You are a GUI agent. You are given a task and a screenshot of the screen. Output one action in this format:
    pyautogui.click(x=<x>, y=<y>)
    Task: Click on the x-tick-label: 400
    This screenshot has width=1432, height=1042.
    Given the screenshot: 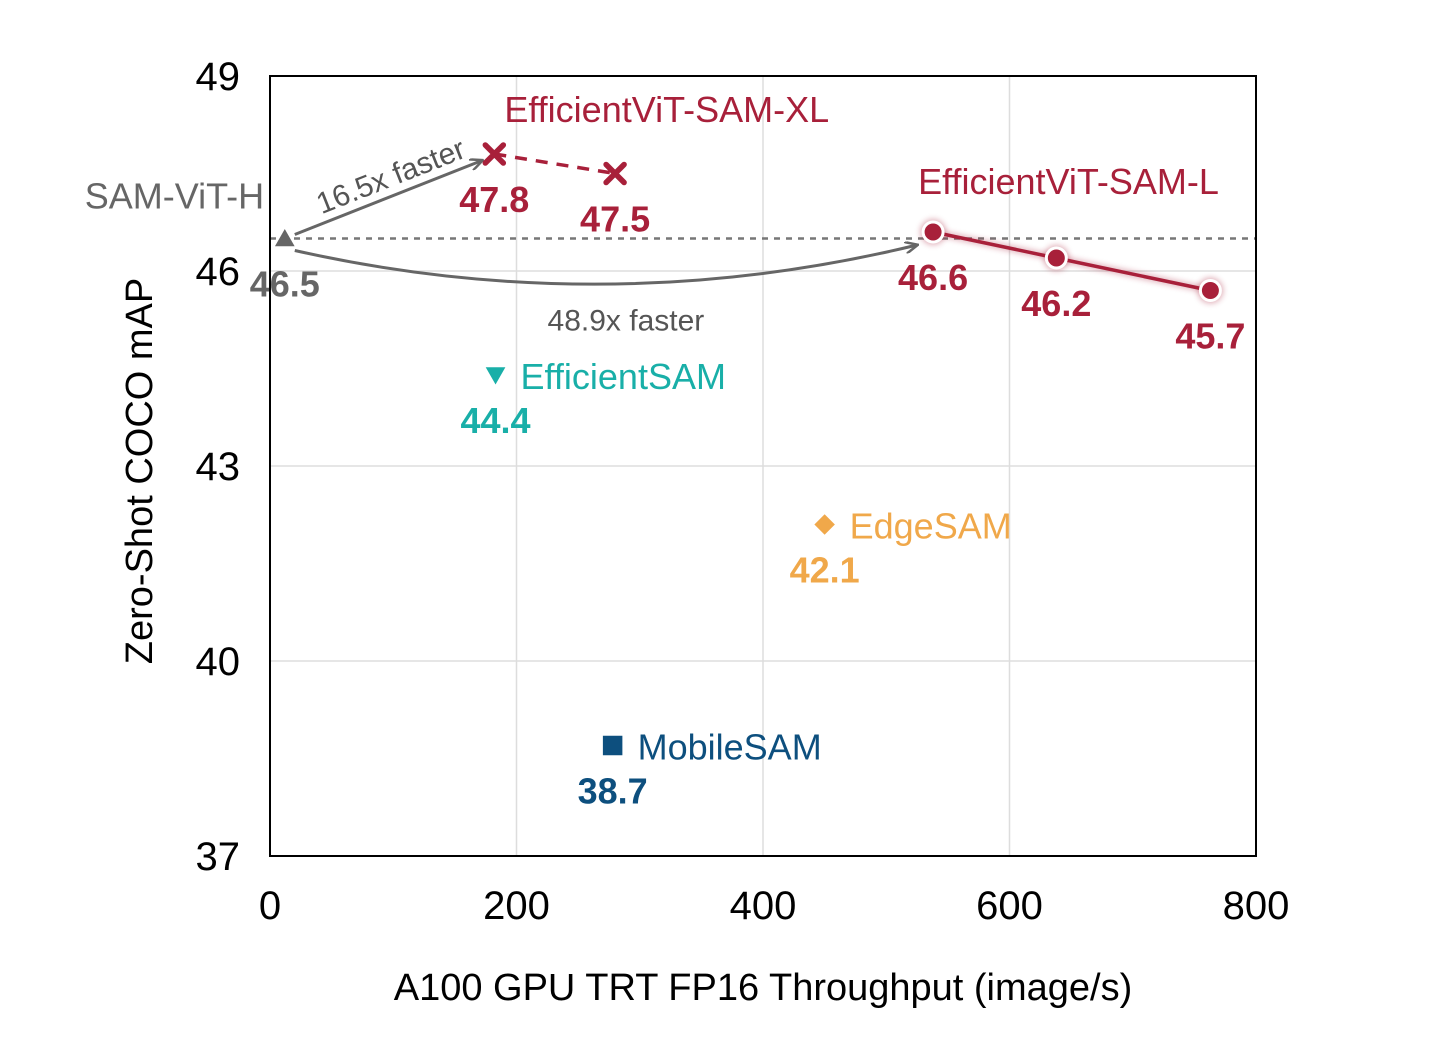 What is the action you would take?
    pyautogui.click(x=763, y=906)
    